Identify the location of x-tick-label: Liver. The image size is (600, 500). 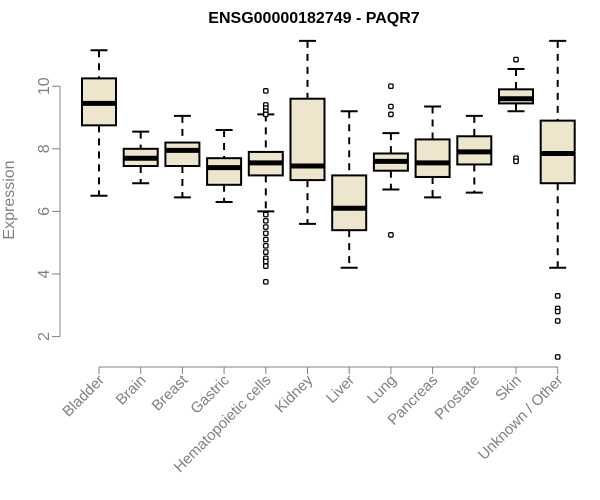
(340, 389).